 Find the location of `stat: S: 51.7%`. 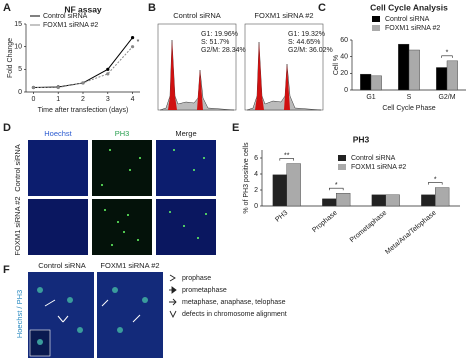

stat: S: 51.7% is located at coordinates (215, 42).